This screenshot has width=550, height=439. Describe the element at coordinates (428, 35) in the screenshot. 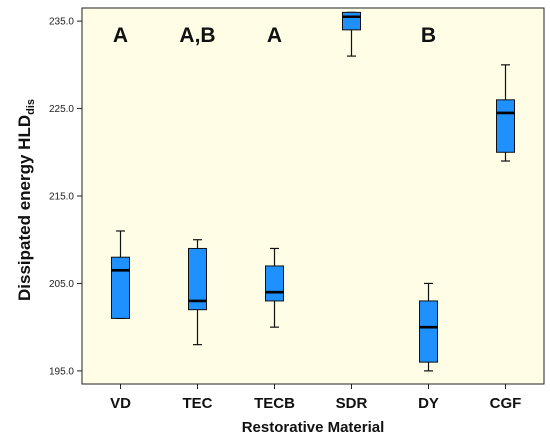

I see `group-label: B` at that location.